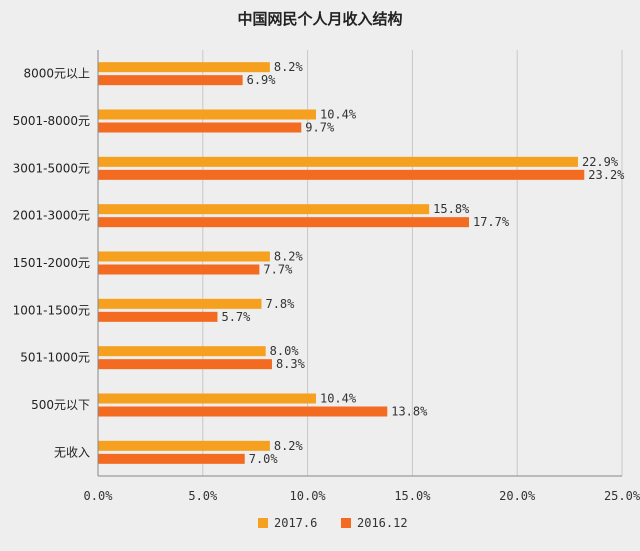 This screenshot has height=551, width=640. Describe the element at coordinates (51, 216) in the screenshot. I see `category-label: 2001-3000元` at that location.